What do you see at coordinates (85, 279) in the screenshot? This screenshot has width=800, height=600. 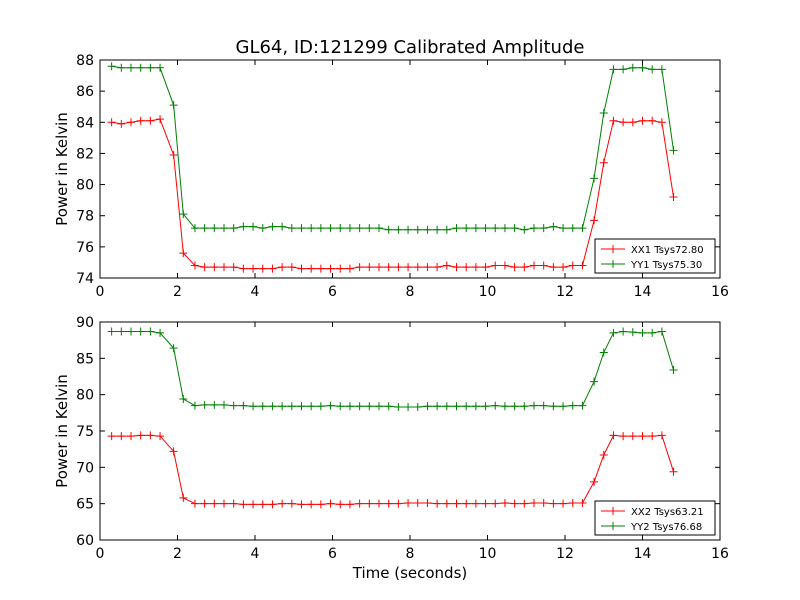 I see `y-tick-label: 74` at bounding box center [85, 279].